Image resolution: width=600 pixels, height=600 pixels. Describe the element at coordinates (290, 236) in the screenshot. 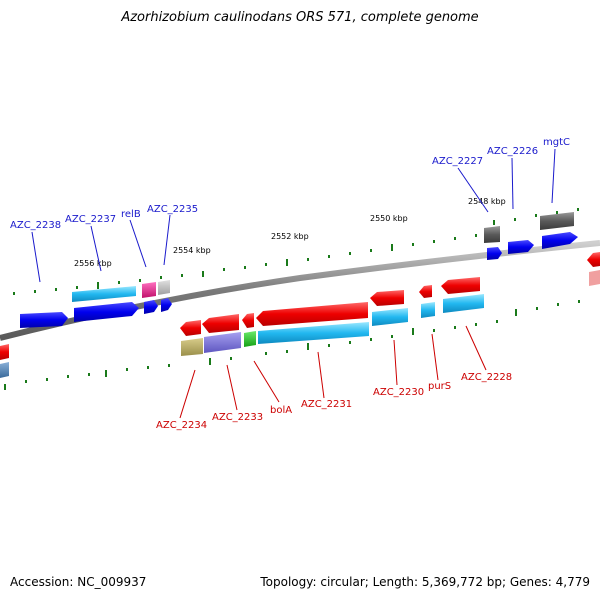

I see `scale-label-2552: 2552 kbp` at that location.